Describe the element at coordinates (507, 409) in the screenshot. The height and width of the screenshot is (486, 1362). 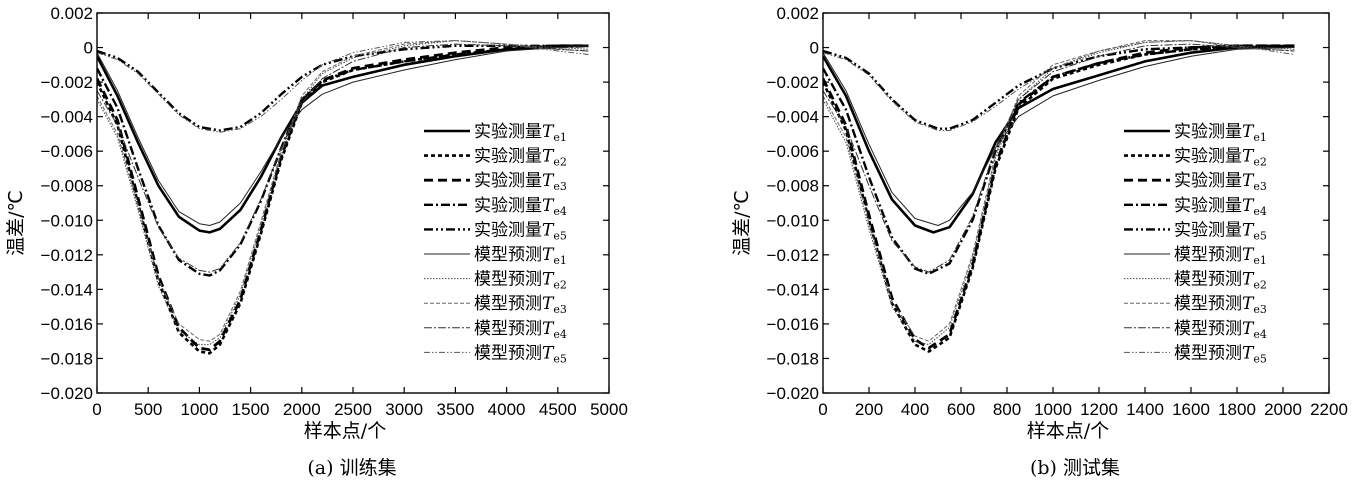
I see `x-tick-label: 4000` at that location.